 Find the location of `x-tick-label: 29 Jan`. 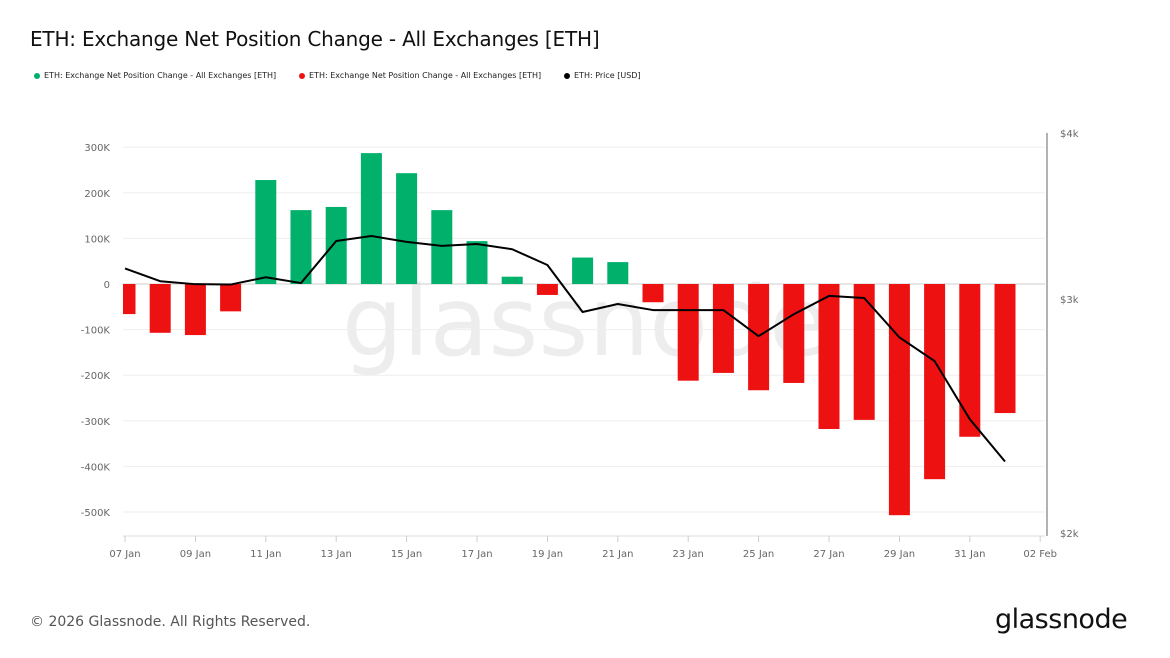

x-tick-label: 29 Jan is located at coordinates (899, 554).